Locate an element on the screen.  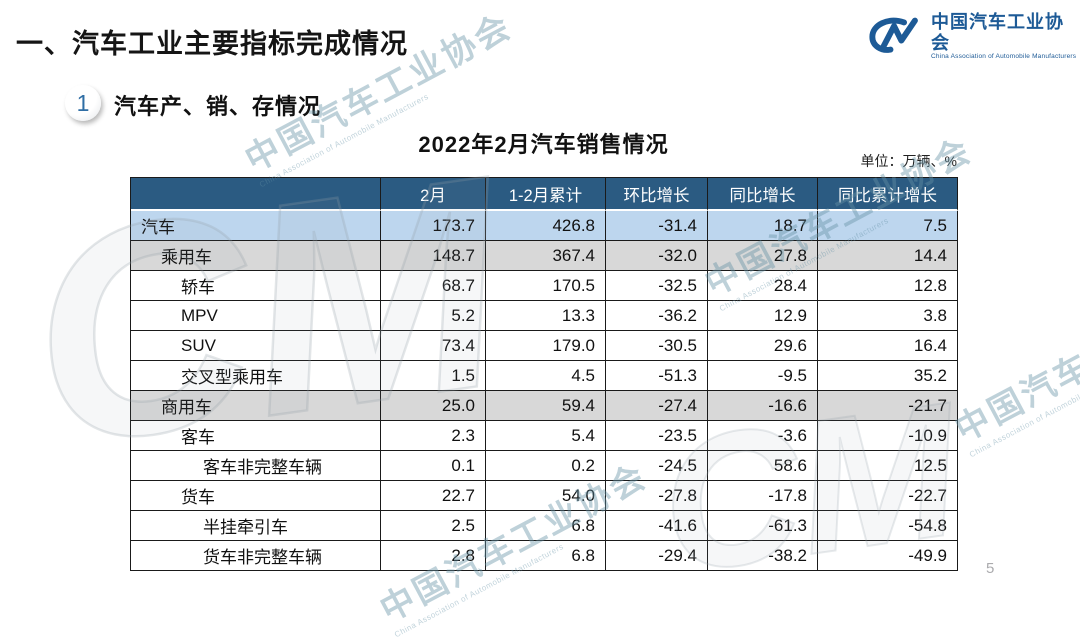
value-cell: 35.2 is located at coordinates (888, 376).